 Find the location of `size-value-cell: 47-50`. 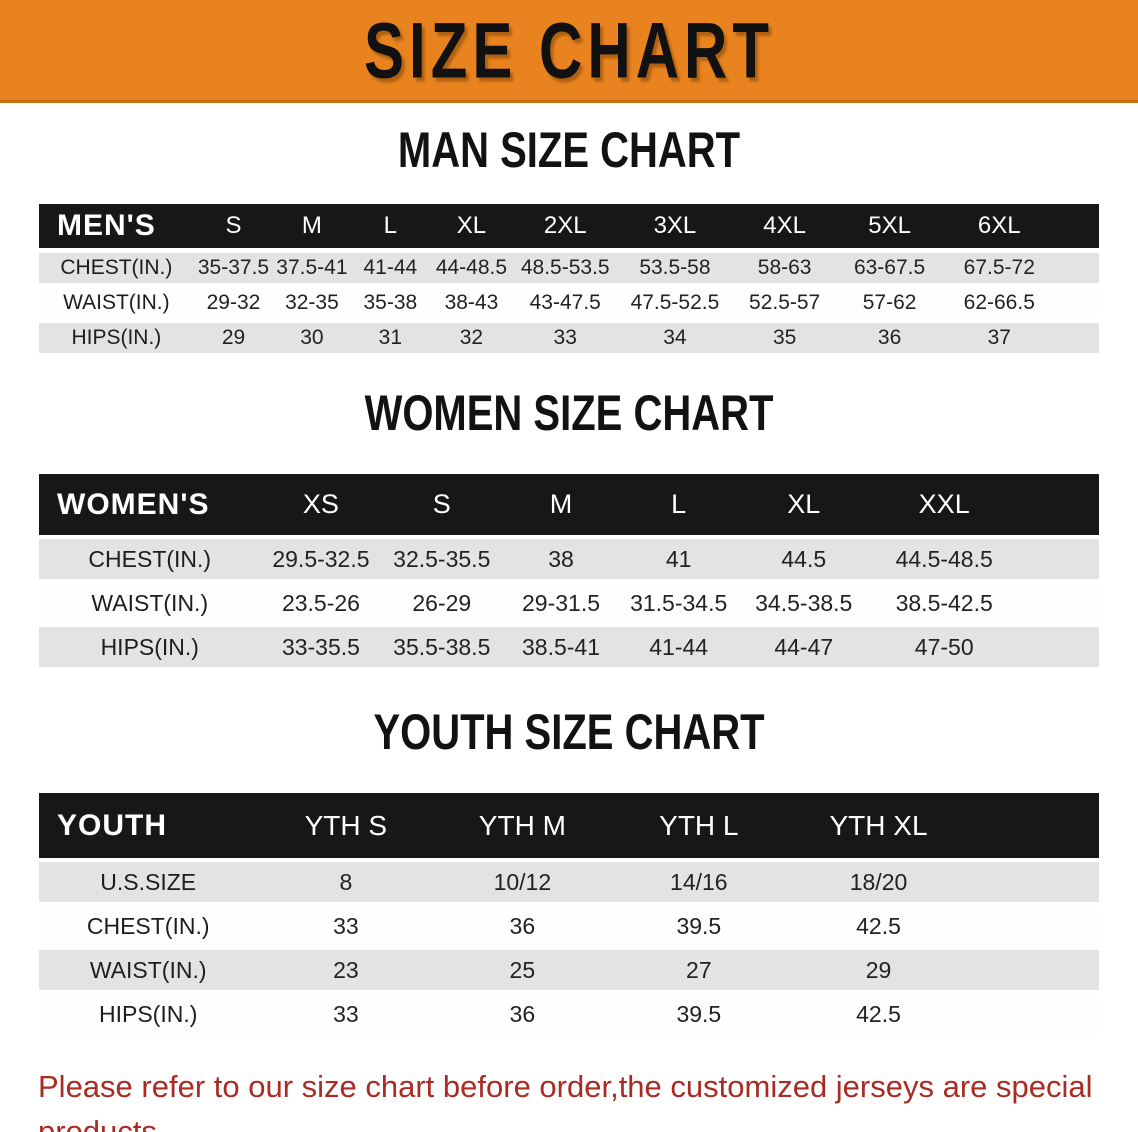

size-value-cell: 47-50 is located at coordinates (944, 647).